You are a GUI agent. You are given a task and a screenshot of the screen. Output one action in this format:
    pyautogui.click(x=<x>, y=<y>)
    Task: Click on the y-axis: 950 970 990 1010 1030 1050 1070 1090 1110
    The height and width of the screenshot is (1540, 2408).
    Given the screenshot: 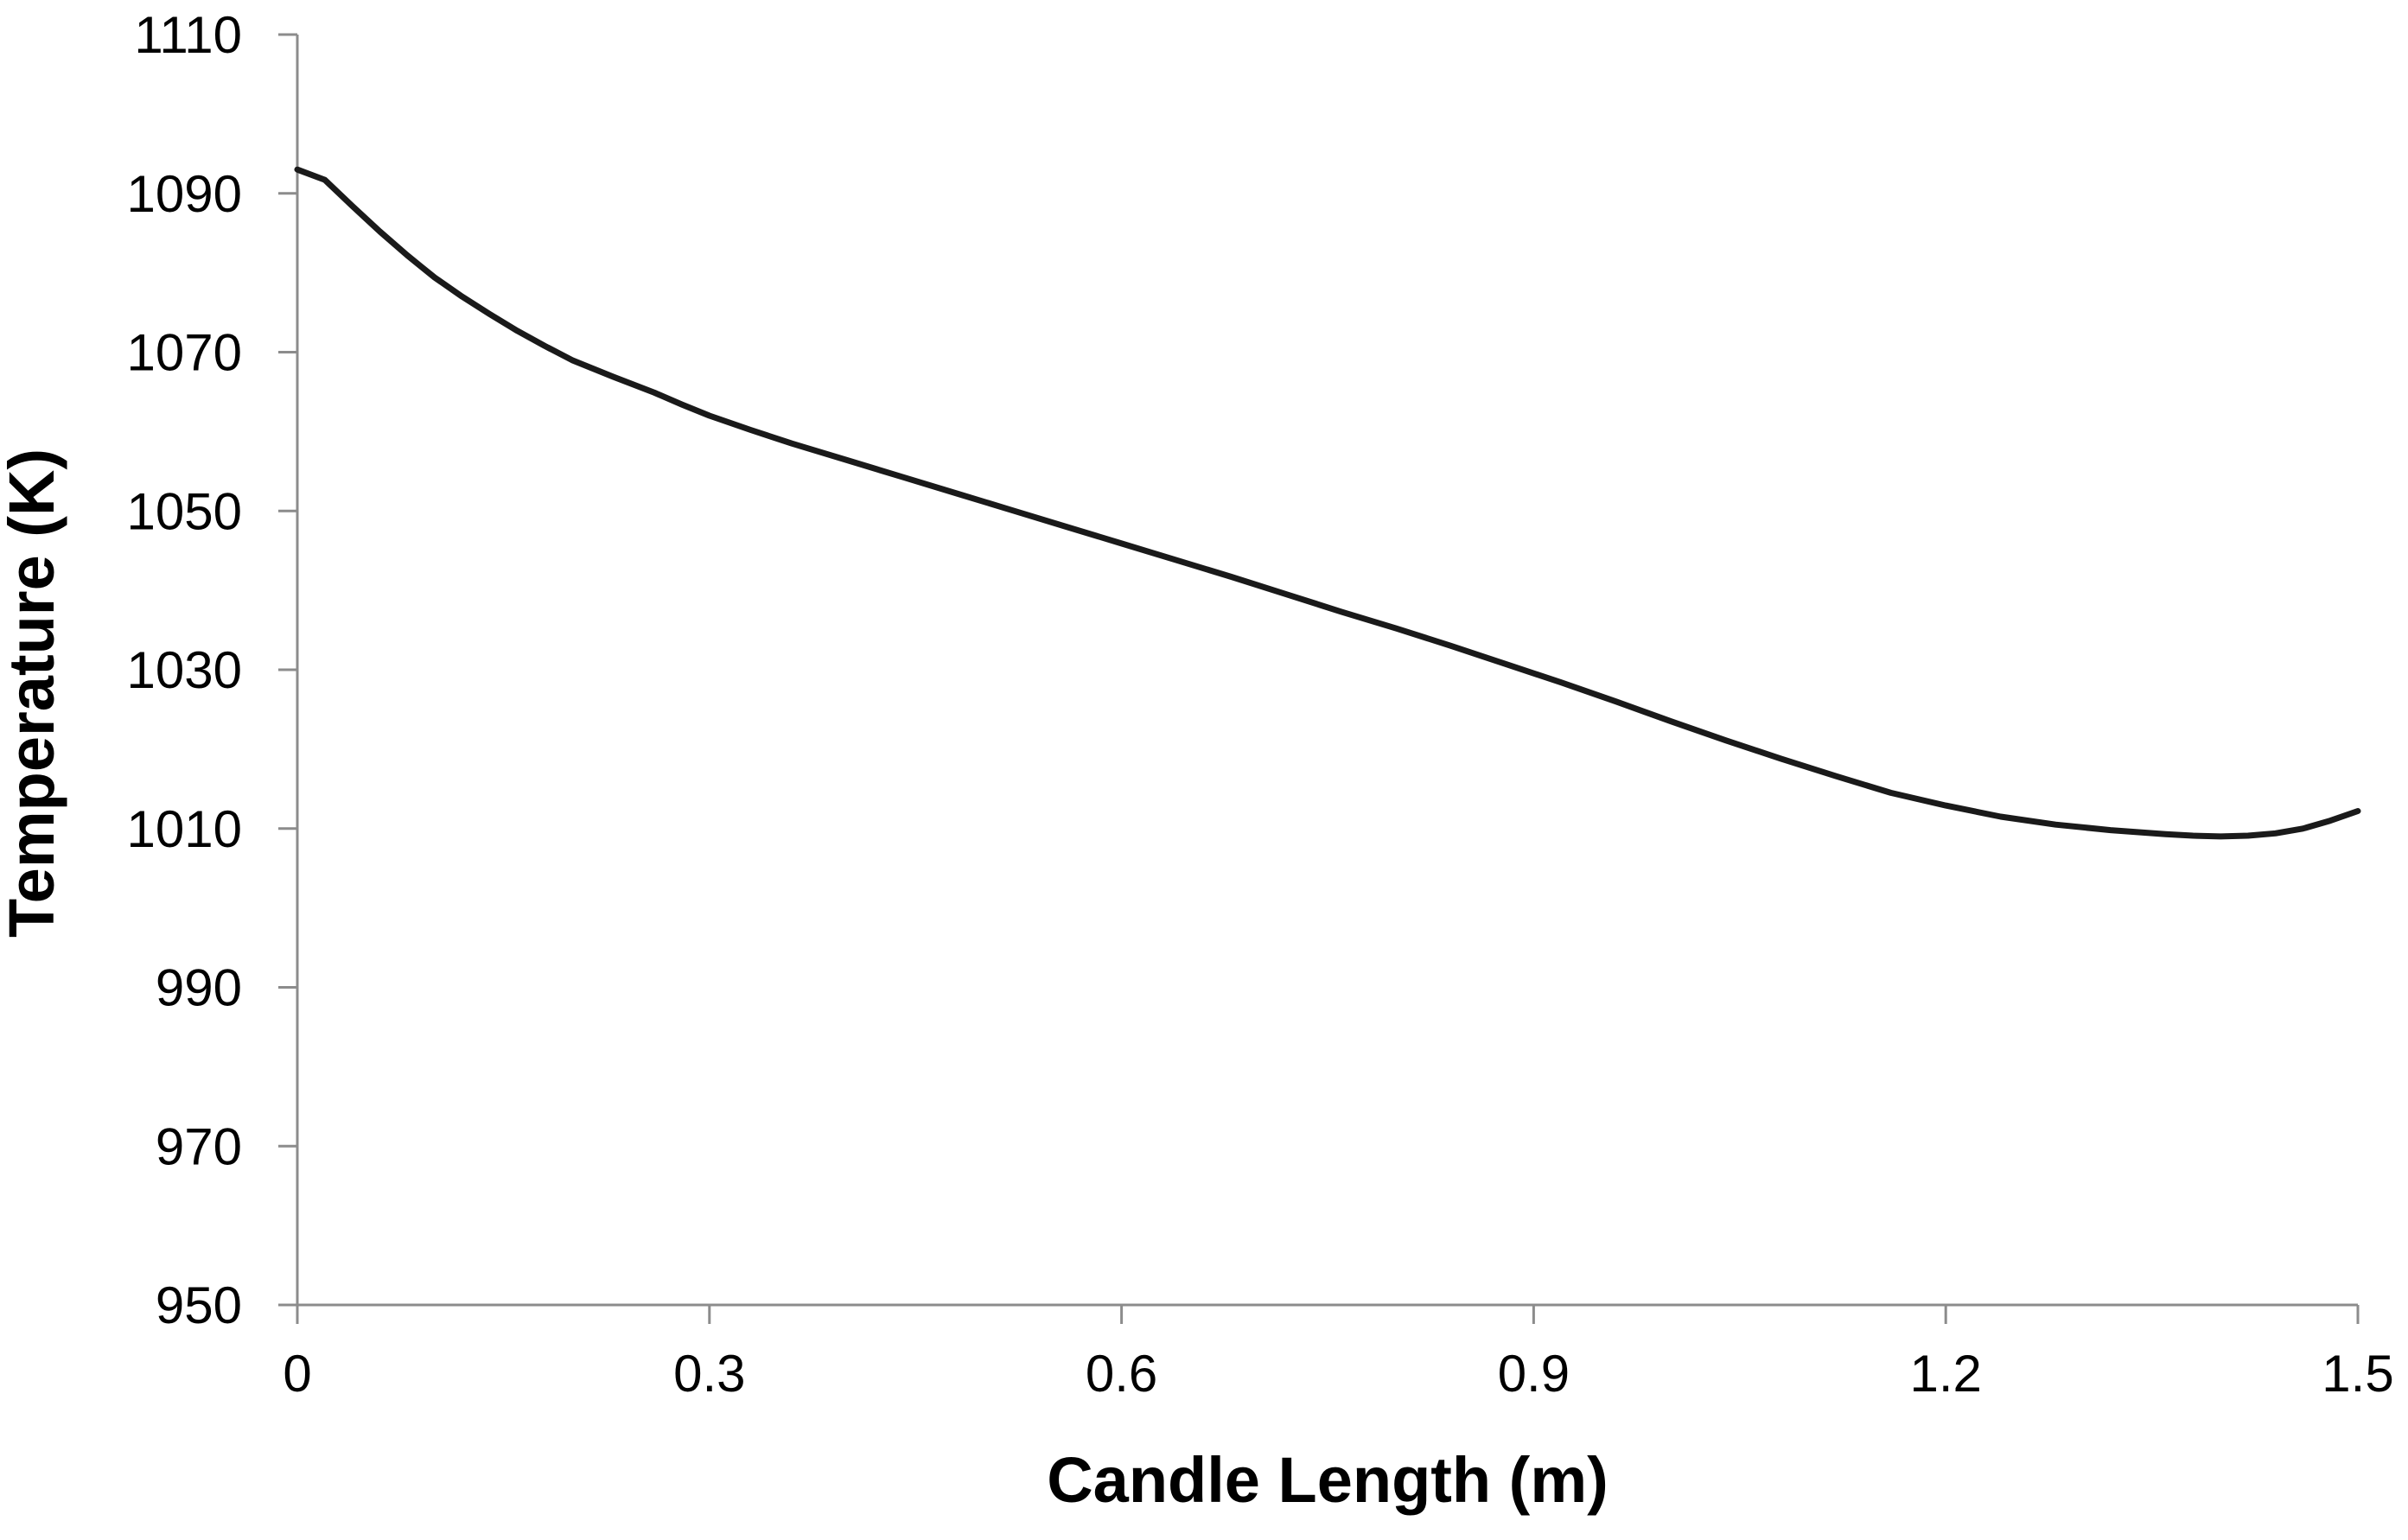 What is the action you would take?
    pyautogui.click(x=213, y=670)
    